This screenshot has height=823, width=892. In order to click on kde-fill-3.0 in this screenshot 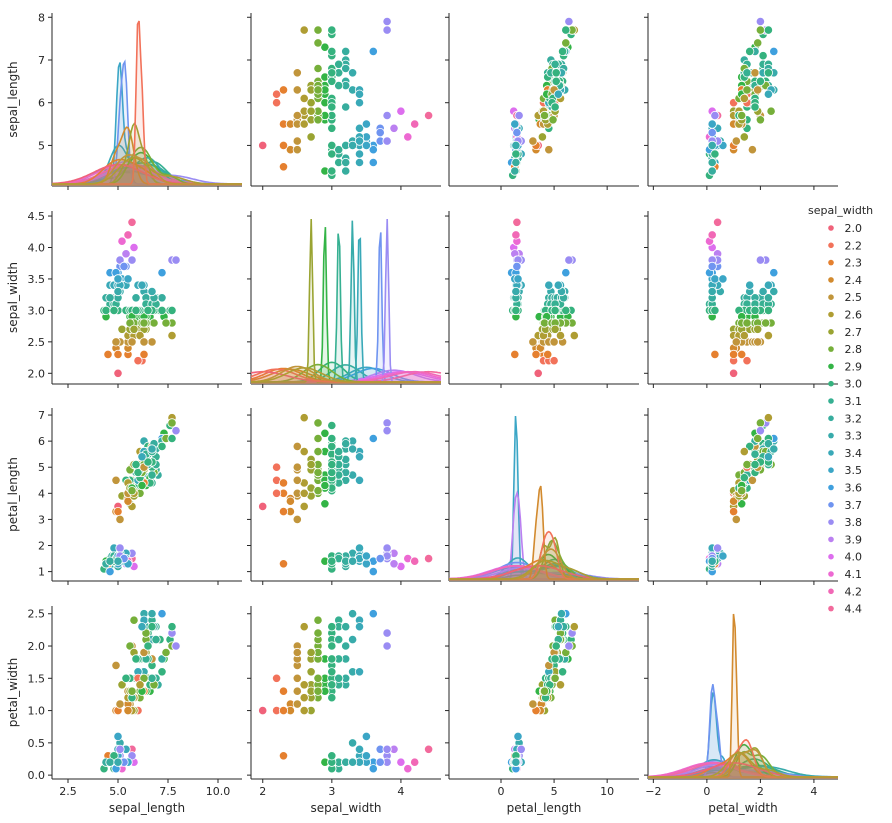, I will do `click(346, 373)`.